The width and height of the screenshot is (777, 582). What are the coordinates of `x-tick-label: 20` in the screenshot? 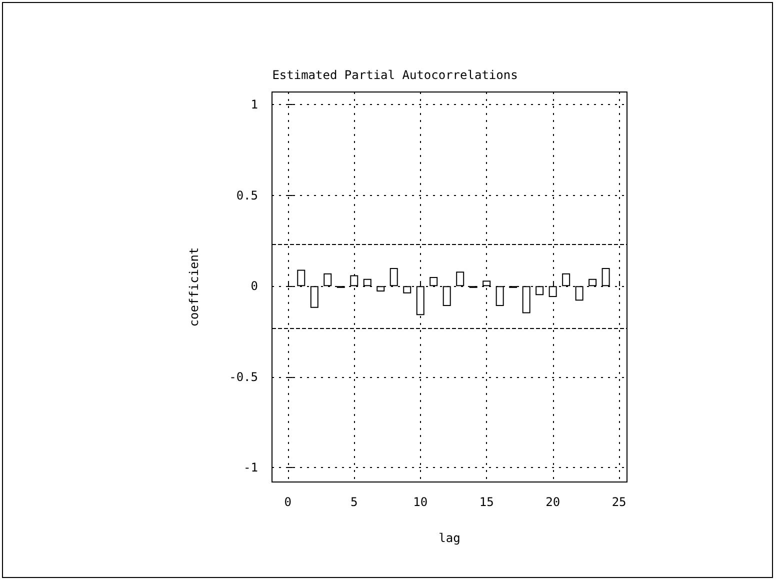 It's located at (553, 502).